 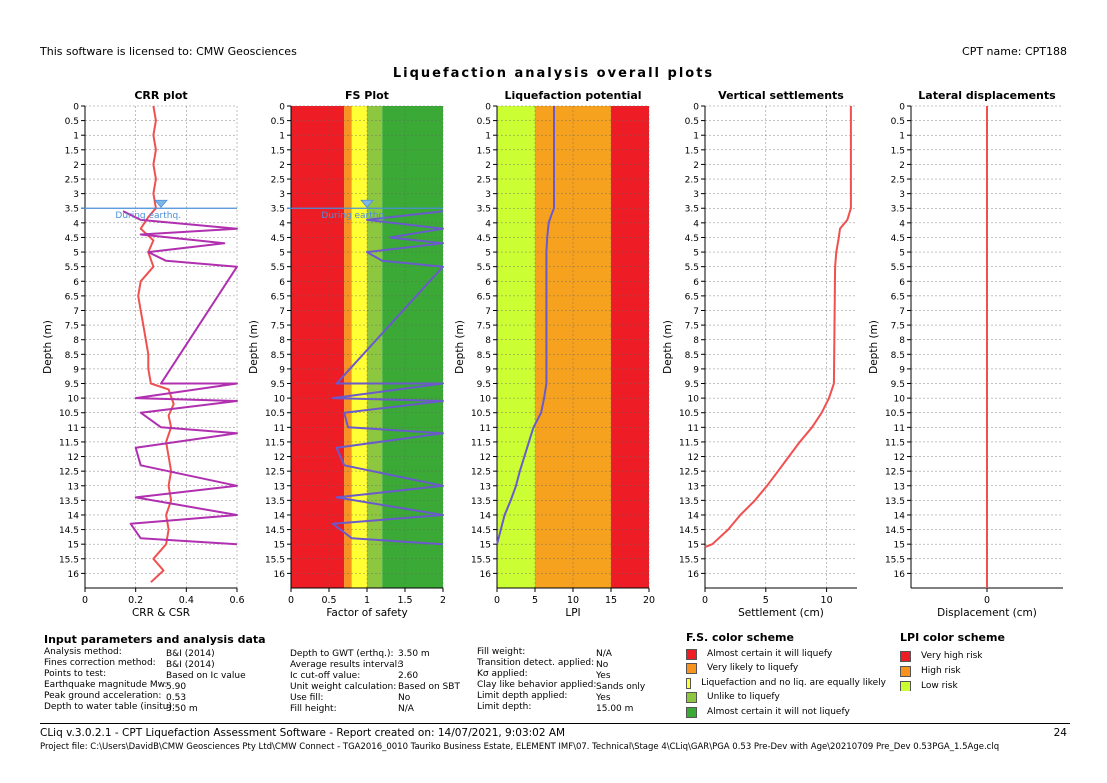 I want to click on legend-item: Almost certain it will liquefy, so click(x=786, y=654).